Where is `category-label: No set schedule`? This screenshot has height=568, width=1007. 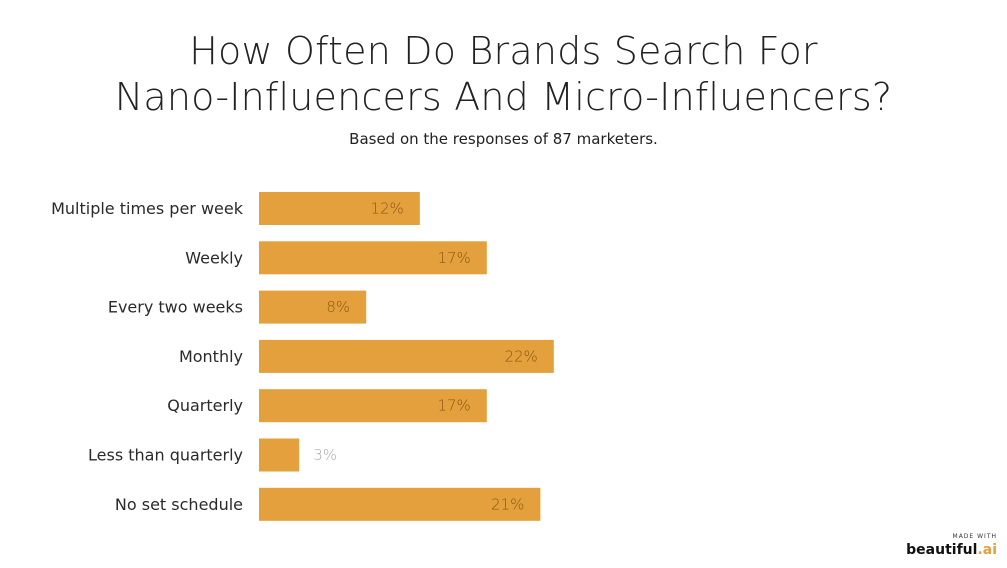
category-label: No set schedule is located at coordinates (179, 504).